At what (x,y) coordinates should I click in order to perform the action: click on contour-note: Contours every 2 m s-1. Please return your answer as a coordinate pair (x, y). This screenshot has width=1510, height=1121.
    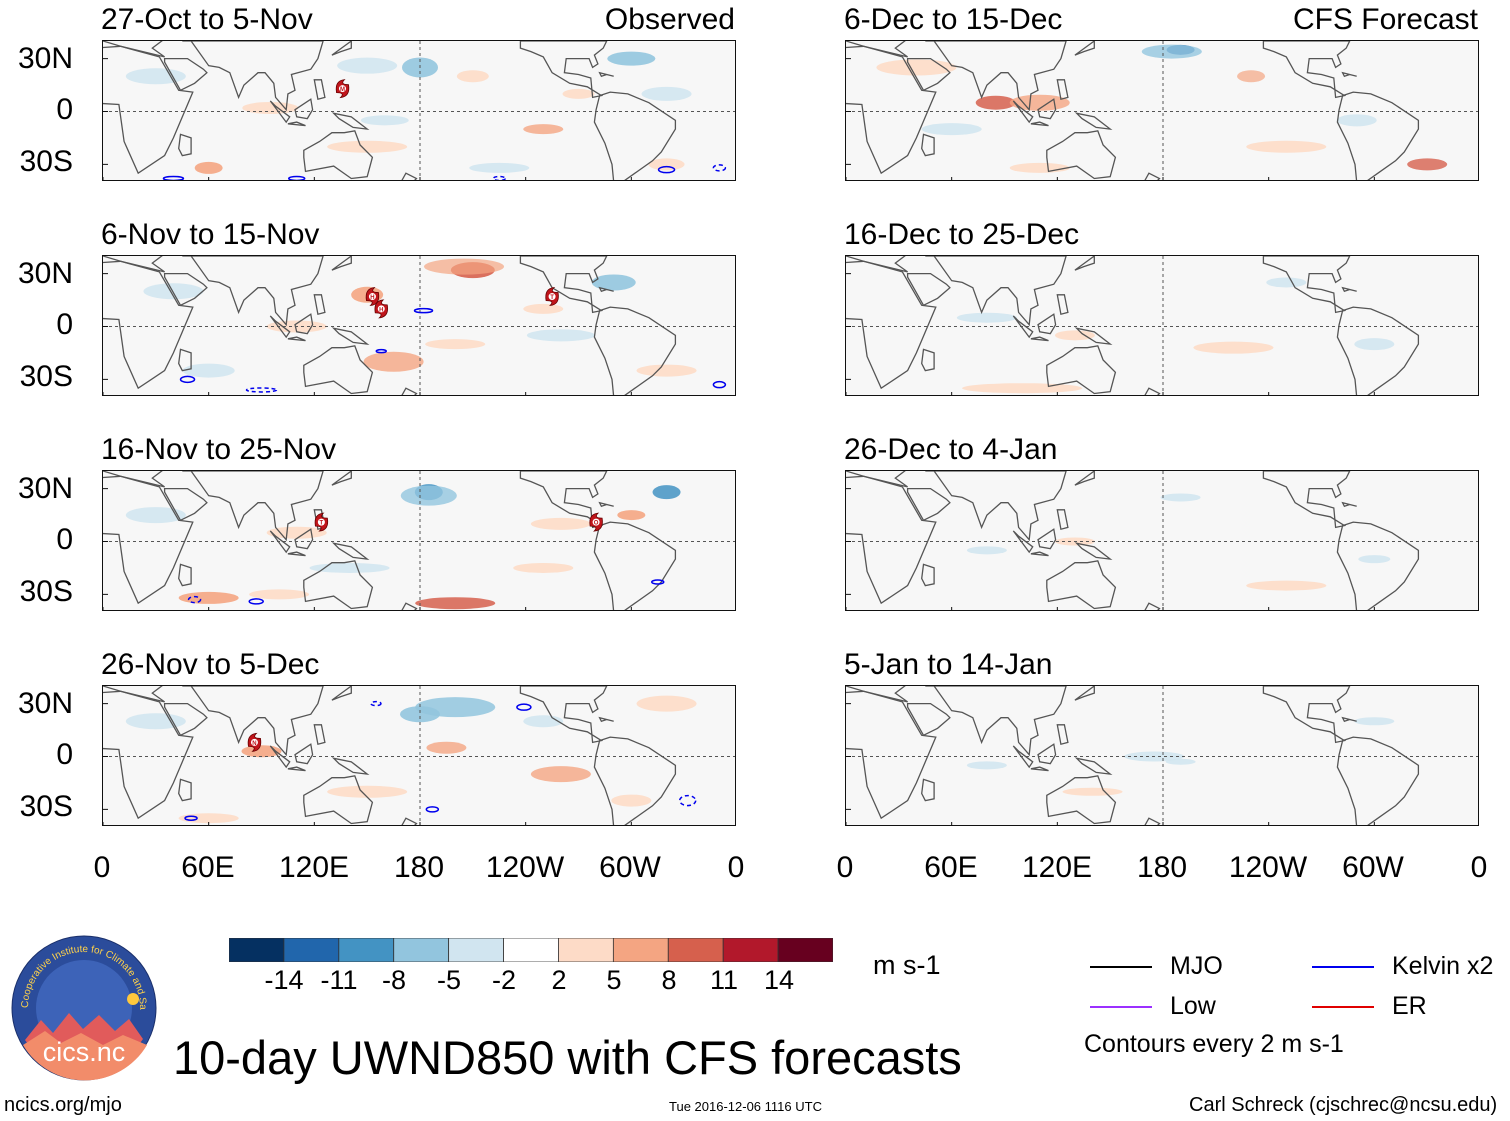
    Looking at the image, I should click on (1214, 1044).